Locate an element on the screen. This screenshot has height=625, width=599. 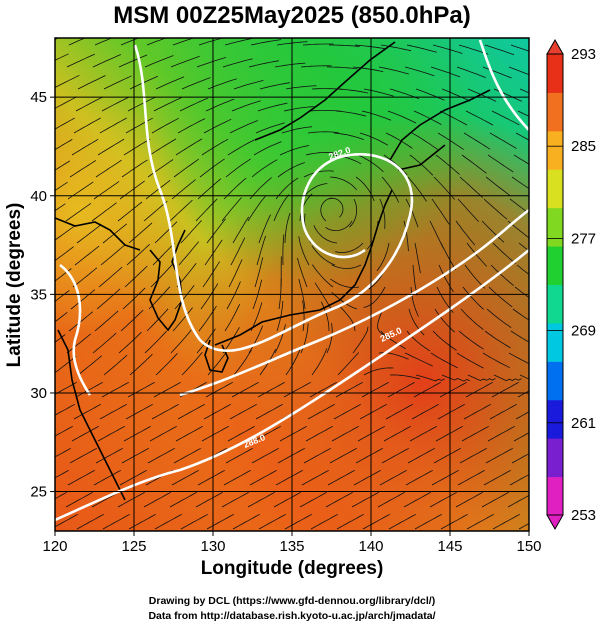
colorbar: 293 285 277 269 261 253 is located at coordinates (571, 284).